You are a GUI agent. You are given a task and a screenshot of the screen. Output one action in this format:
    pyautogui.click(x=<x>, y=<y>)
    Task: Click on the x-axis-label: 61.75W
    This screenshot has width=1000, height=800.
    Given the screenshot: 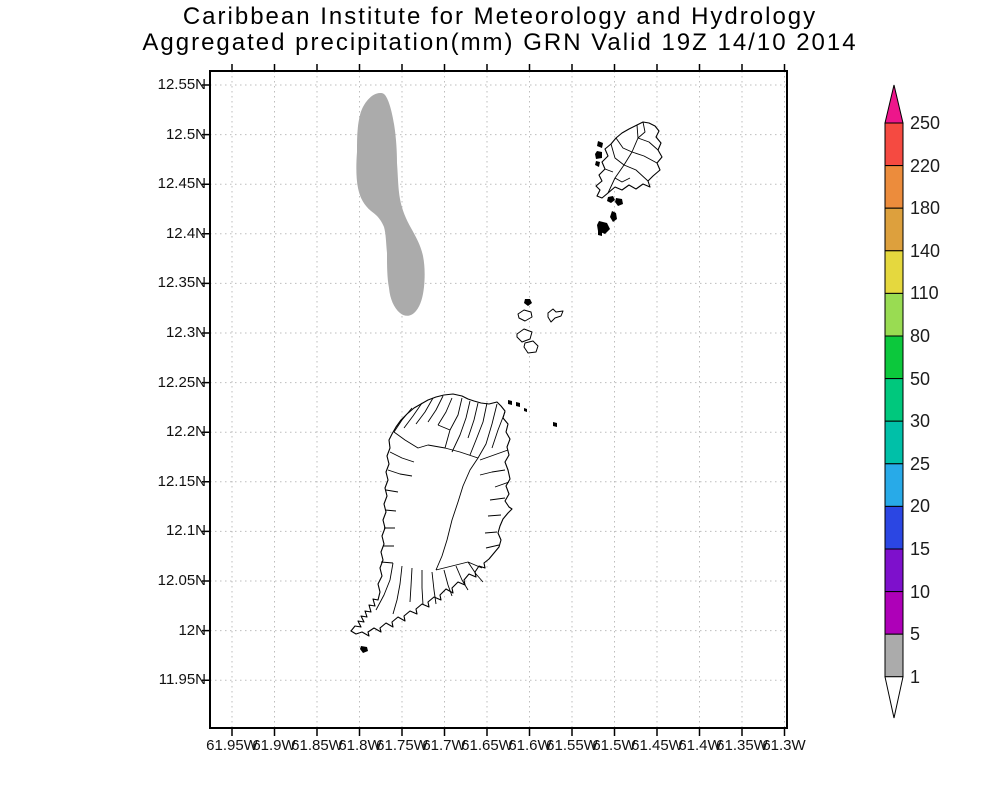 What is the action you would take?
    pyautogui.click(x=402, y=745)
    